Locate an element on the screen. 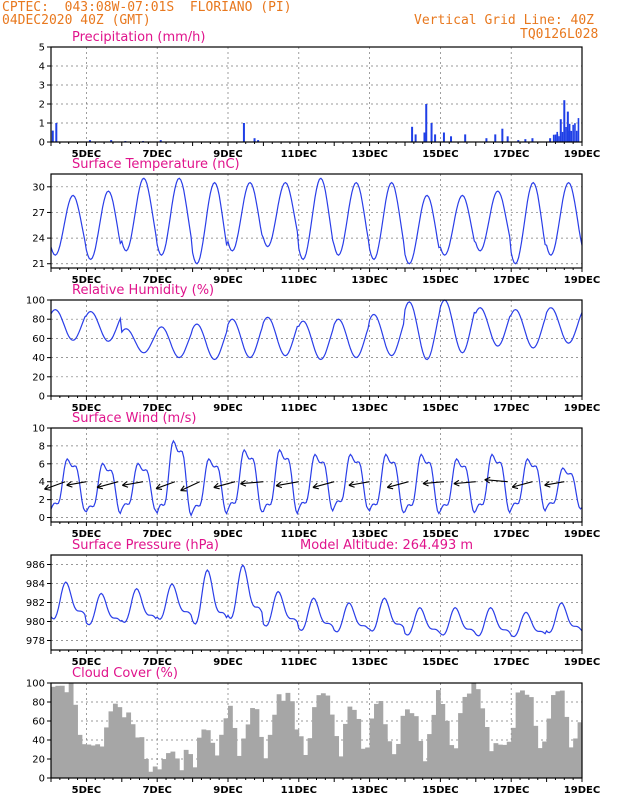 The width and height of the screenshot is (618, 800). y-tick-label: 2 is located at coordinates (42, 105).